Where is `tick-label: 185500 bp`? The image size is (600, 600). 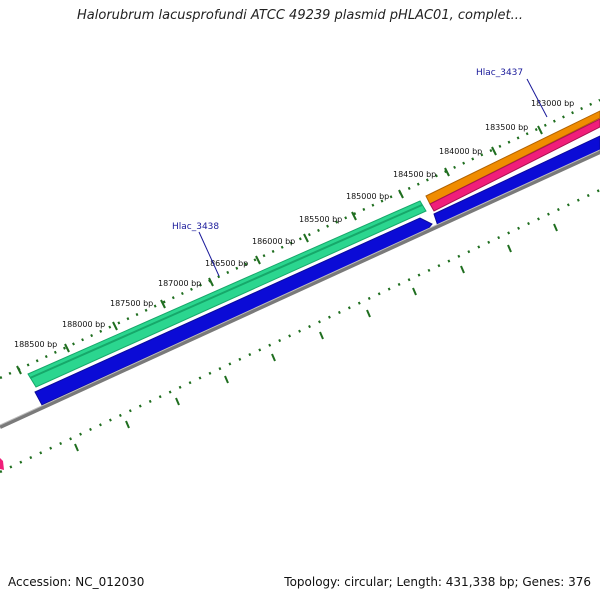
tick-label: 185500 bp is located at coordinates (320, 219).